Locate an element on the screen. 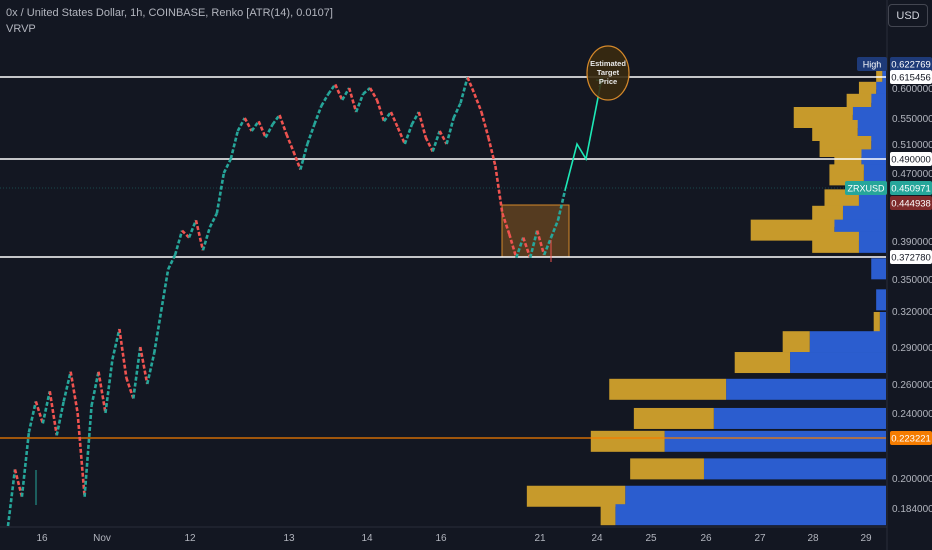 The width and height of the screenshot is (932, 550). y-tick-label: 0.290000 is located at coordinates (912, 348).